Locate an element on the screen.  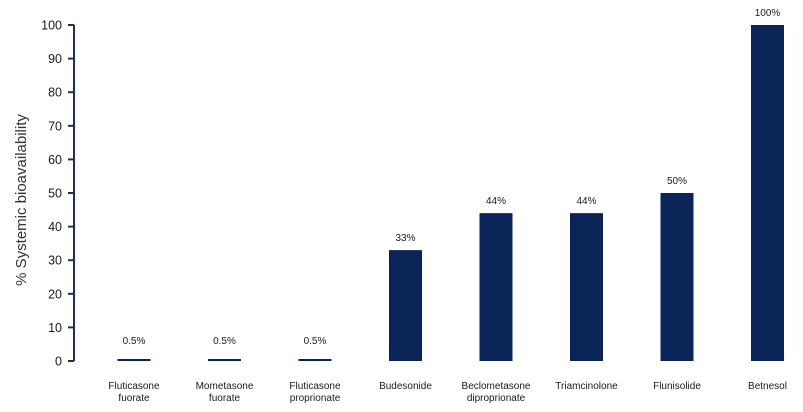
x-tick-label-line: Budesonide is located at coordinates (405, 386).